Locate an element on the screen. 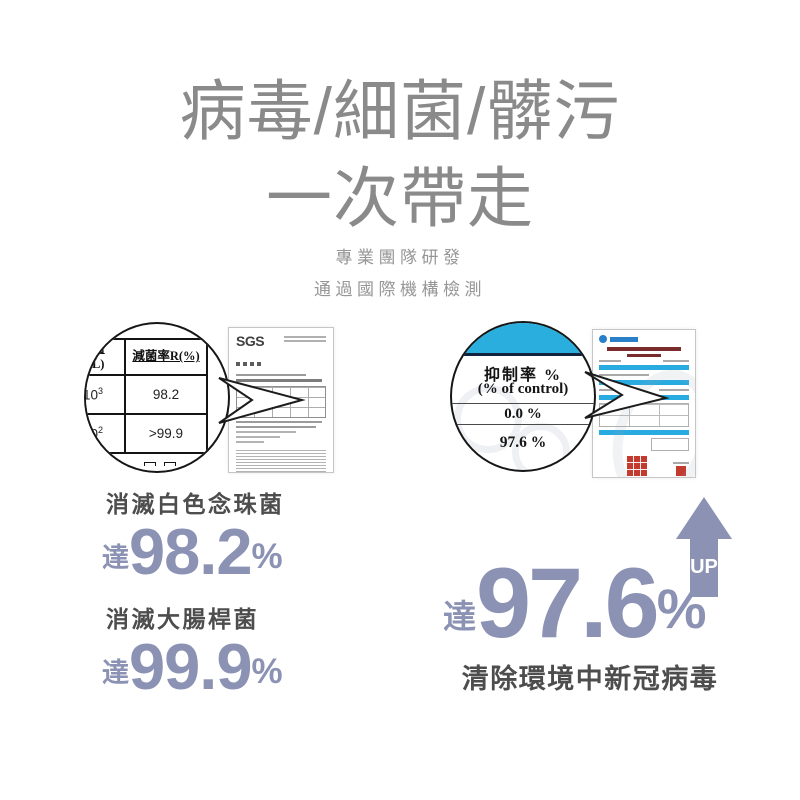  left-doc-results-table is located at coordinates (281, 402).